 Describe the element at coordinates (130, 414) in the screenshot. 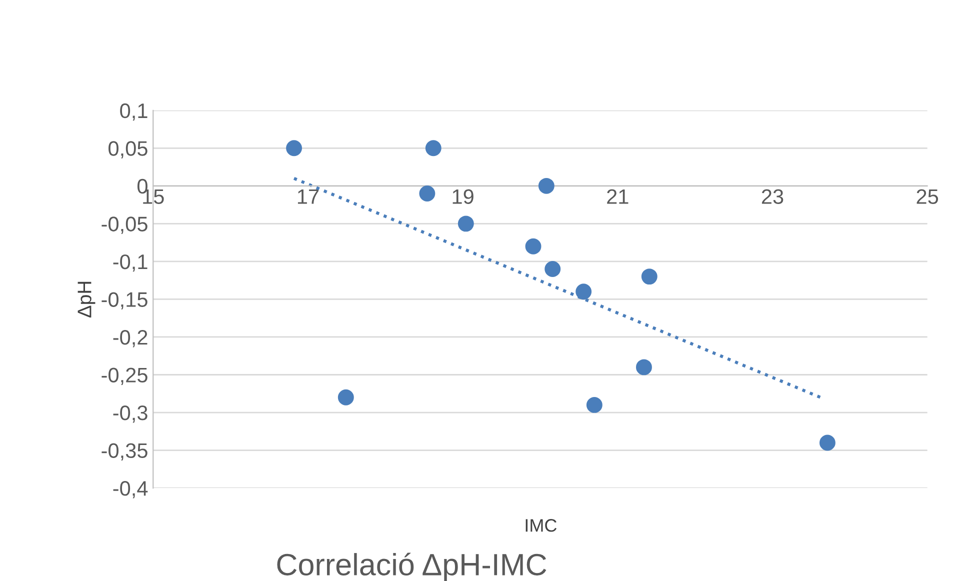

I see `y-tick-label: -0,3` at that location.